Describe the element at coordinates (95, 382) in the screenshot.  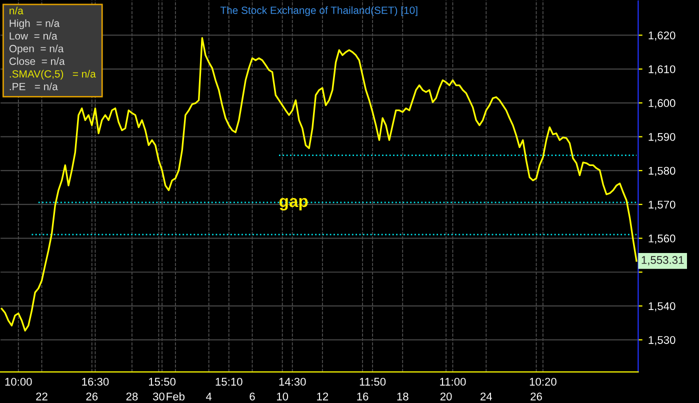
I see `x-tick-label: 16:30` at that location.